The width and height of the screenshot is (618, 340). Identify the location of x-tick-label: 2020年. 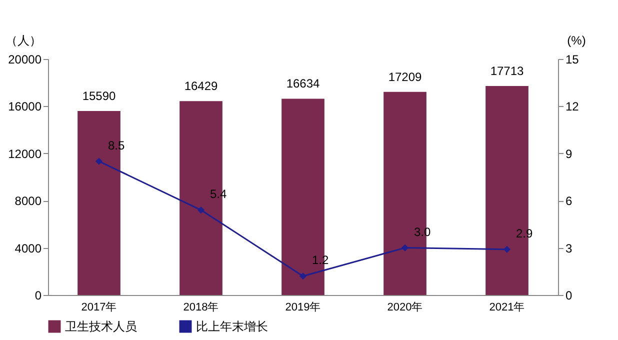
(405, 308).